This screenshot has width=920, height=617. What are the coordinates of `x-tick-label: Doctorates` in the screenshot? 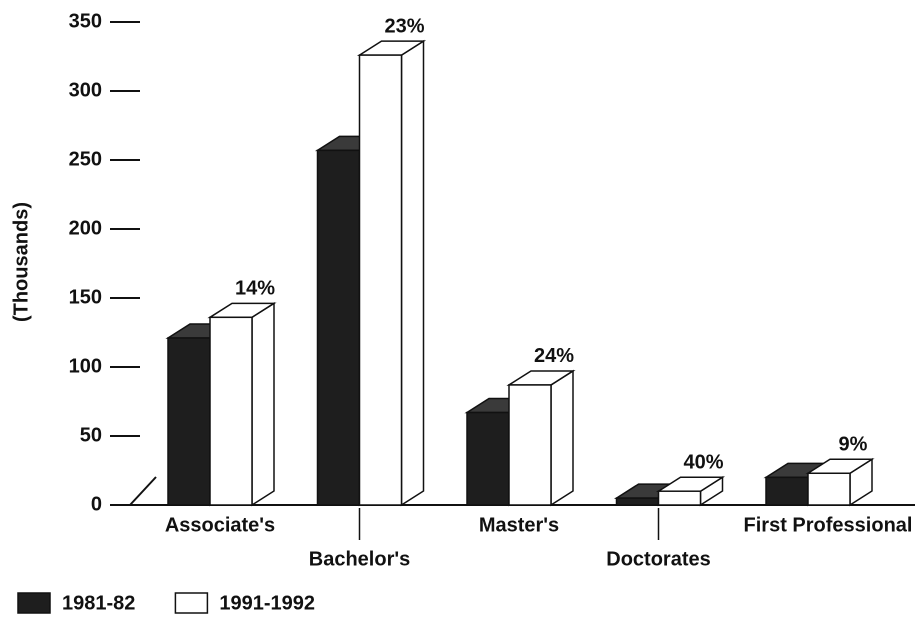 It's located at (658, 559).